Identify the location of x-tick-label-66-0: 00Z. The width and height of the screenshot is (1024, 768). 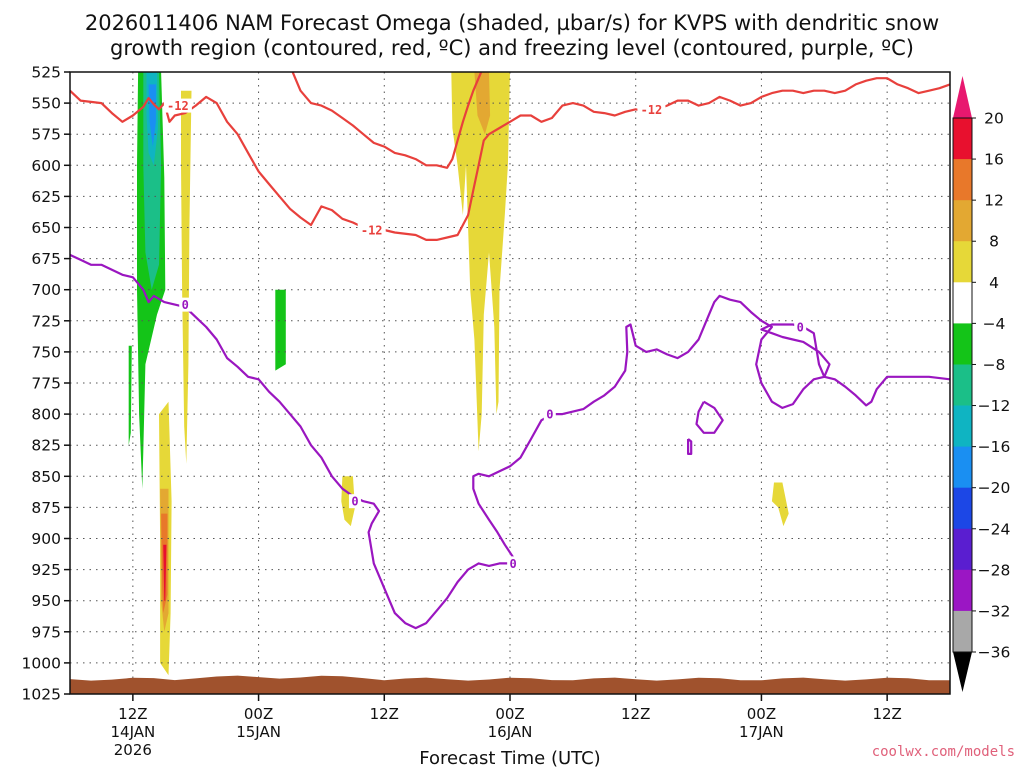
(761, 714).